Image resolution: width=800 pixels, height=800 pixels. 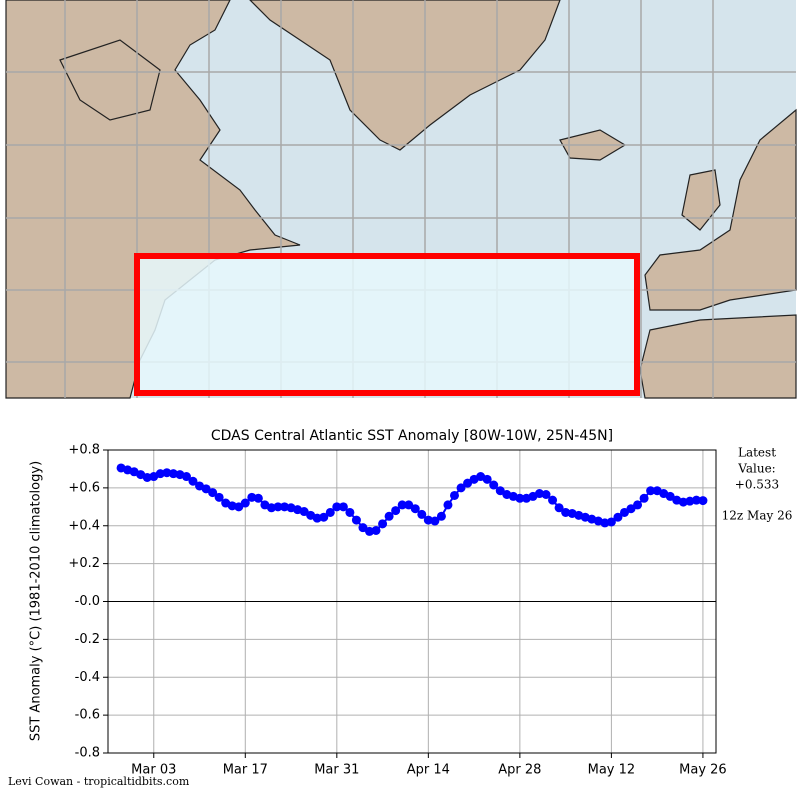 What do you see at coordinates (84, 450) in the screenshot?
I see `y-tick-label: +0.8` at bounding box center [84, 450].